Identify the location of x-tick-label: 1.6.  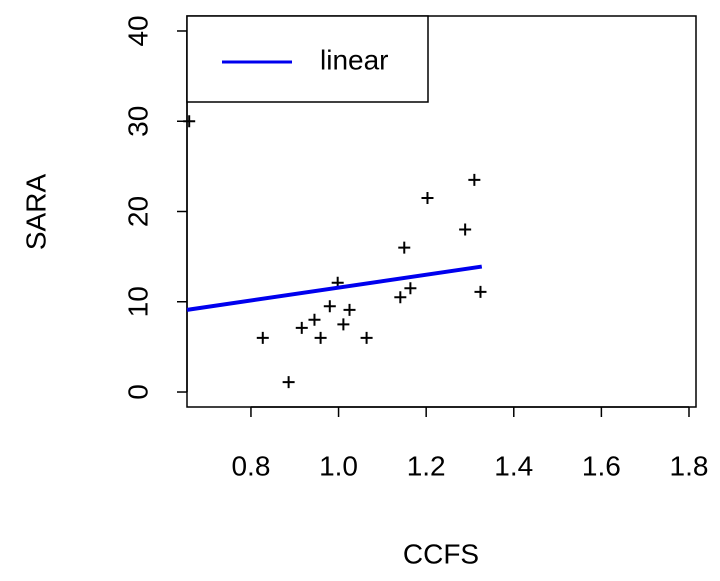
(601, 465).